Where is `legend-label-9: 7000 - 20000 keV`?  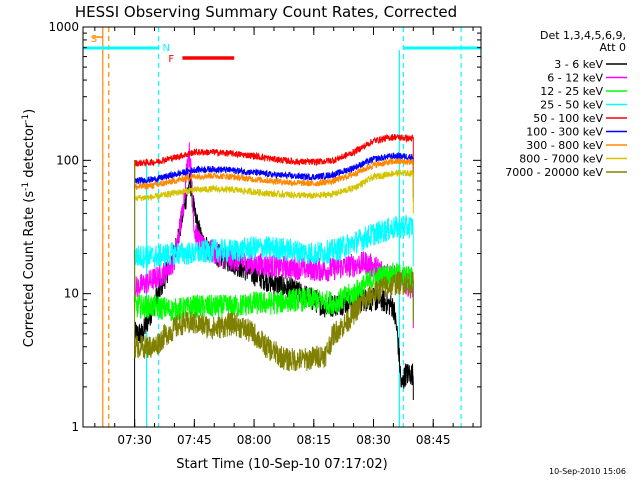 legend-label-9: 7000 - 20000 keV is located at coordinates (554, 172).